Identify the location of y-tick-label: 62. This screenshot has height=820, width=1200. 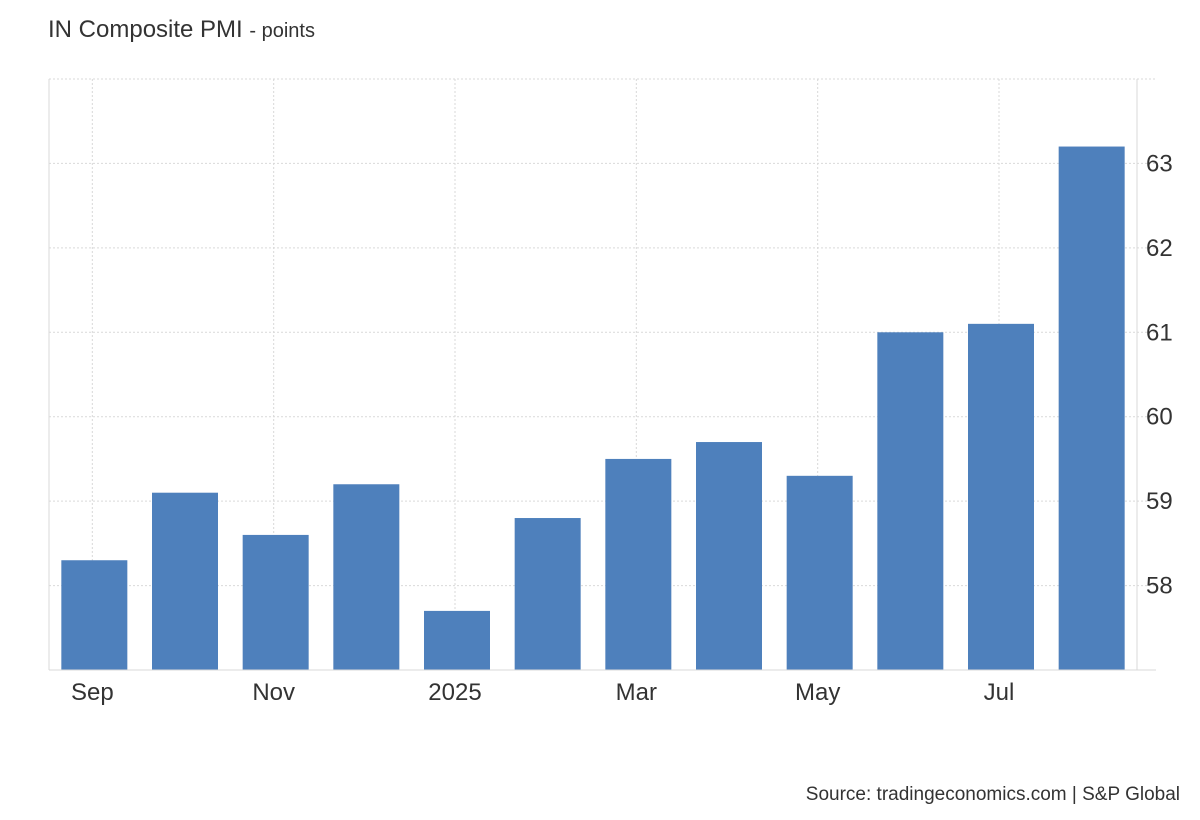
(1159, 248).